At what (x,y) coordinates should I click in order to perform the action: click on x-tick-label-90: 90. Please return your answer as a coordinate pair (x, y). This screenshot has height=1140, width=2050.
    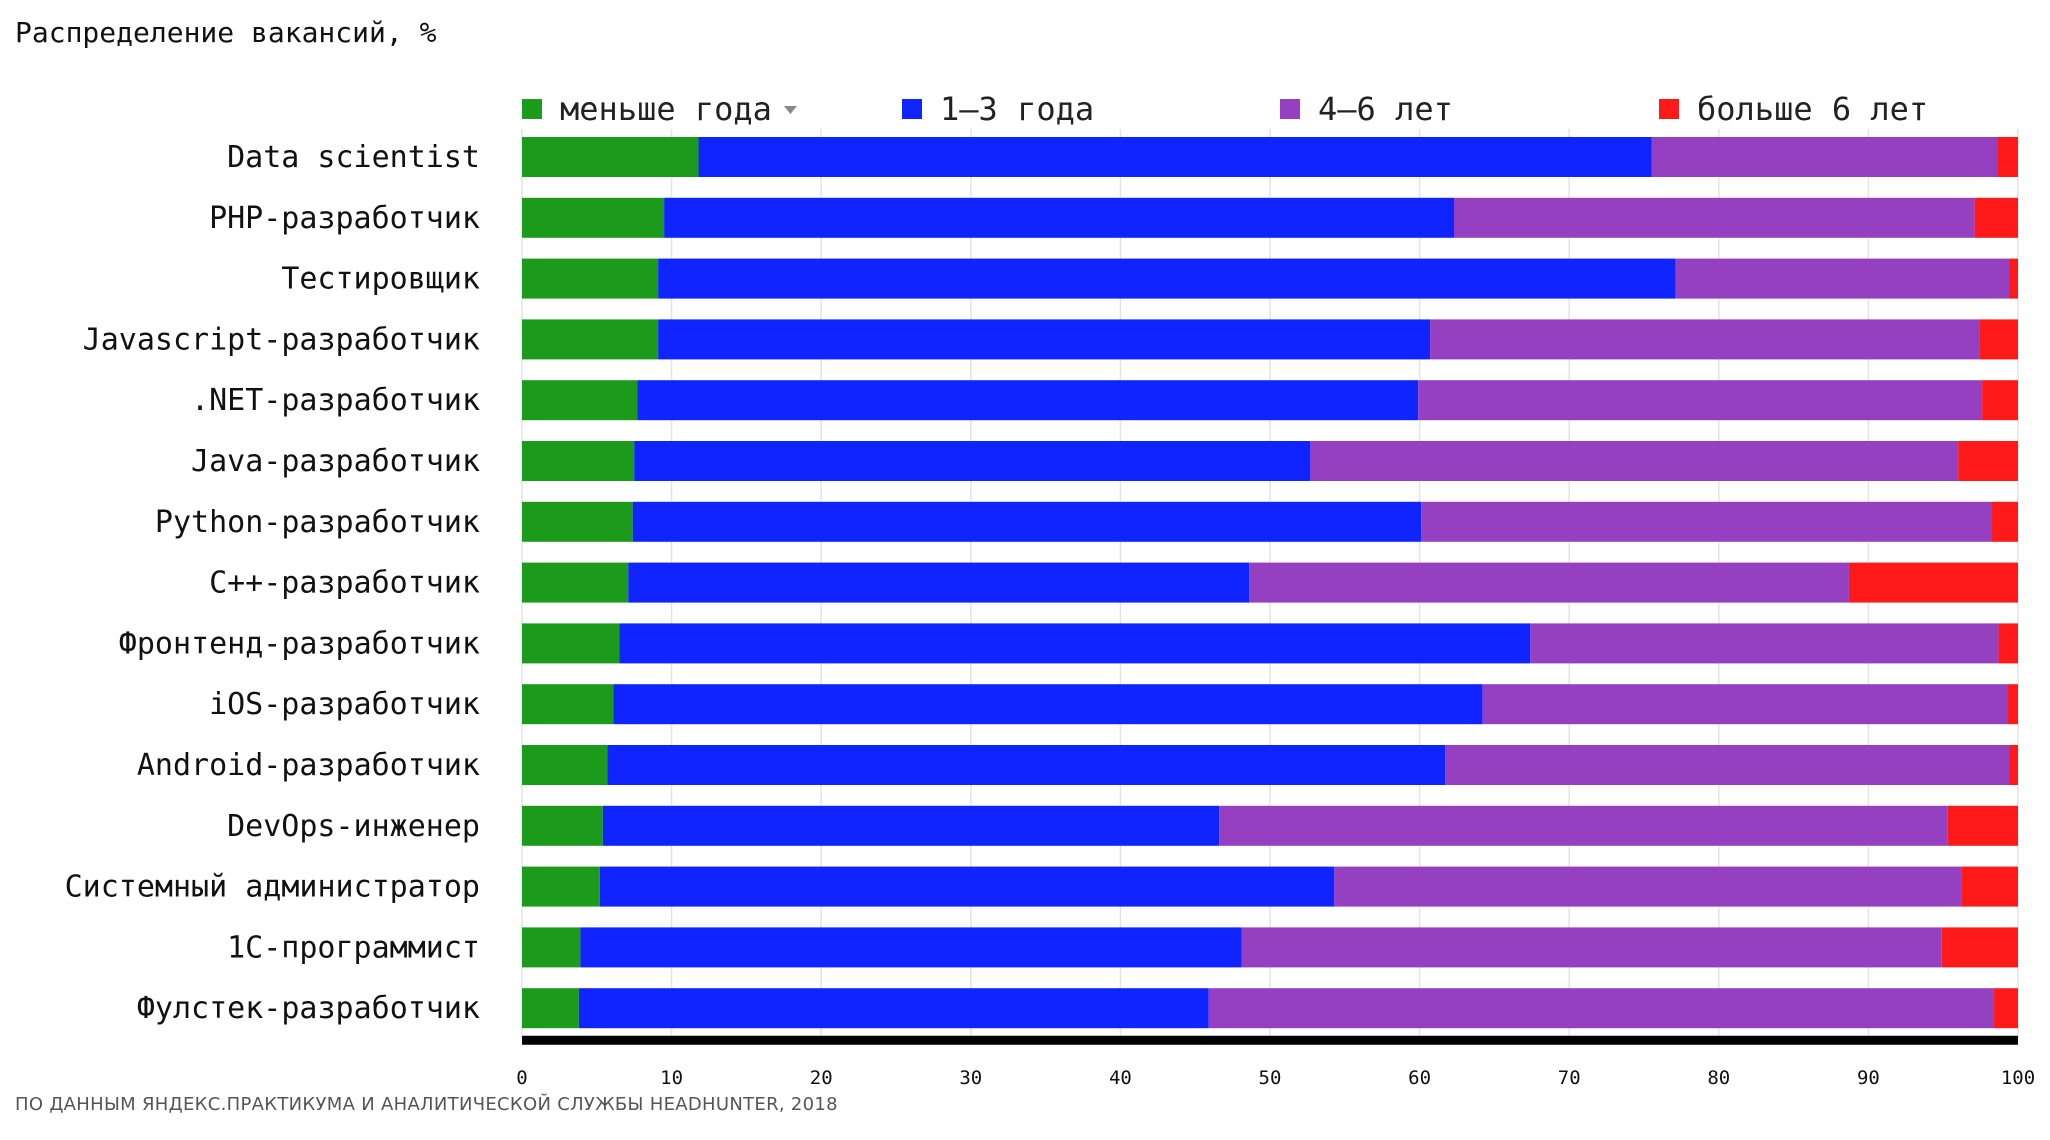
    Looking at the image, I should click on (1868, 1078).